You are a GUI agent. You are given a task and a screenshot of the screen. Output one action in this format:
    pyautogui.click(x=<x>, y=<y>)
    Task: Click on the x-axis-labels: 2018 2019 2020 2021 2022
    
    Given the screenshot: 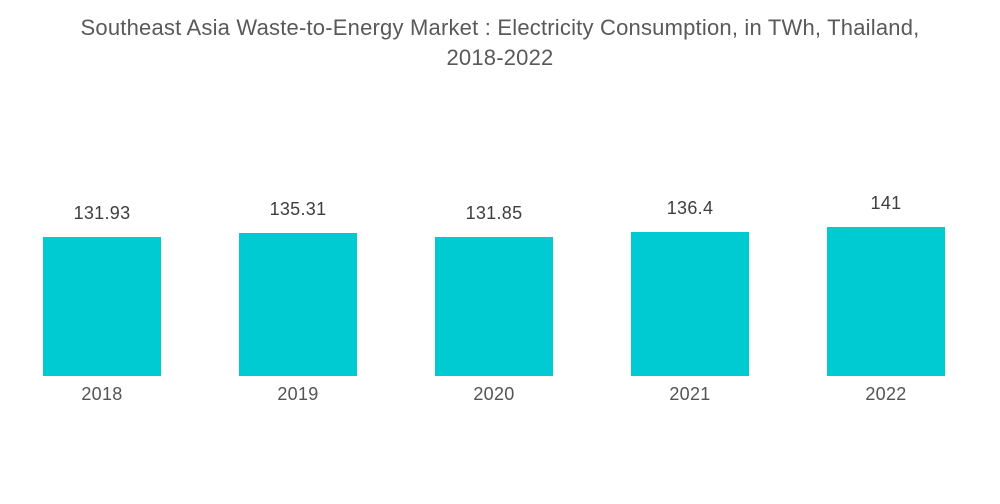 What is the action you would take?
    pyautogui.click(x=494, y=394)
    